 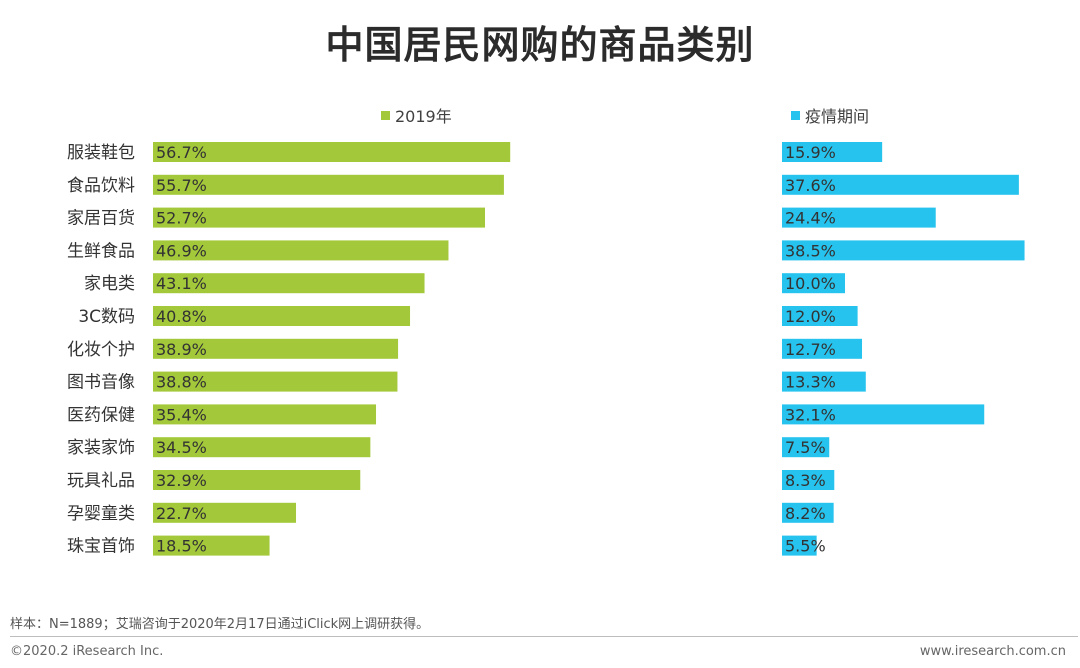 I want to click on category-label: 食品饮料, so click(x=101, y=186).